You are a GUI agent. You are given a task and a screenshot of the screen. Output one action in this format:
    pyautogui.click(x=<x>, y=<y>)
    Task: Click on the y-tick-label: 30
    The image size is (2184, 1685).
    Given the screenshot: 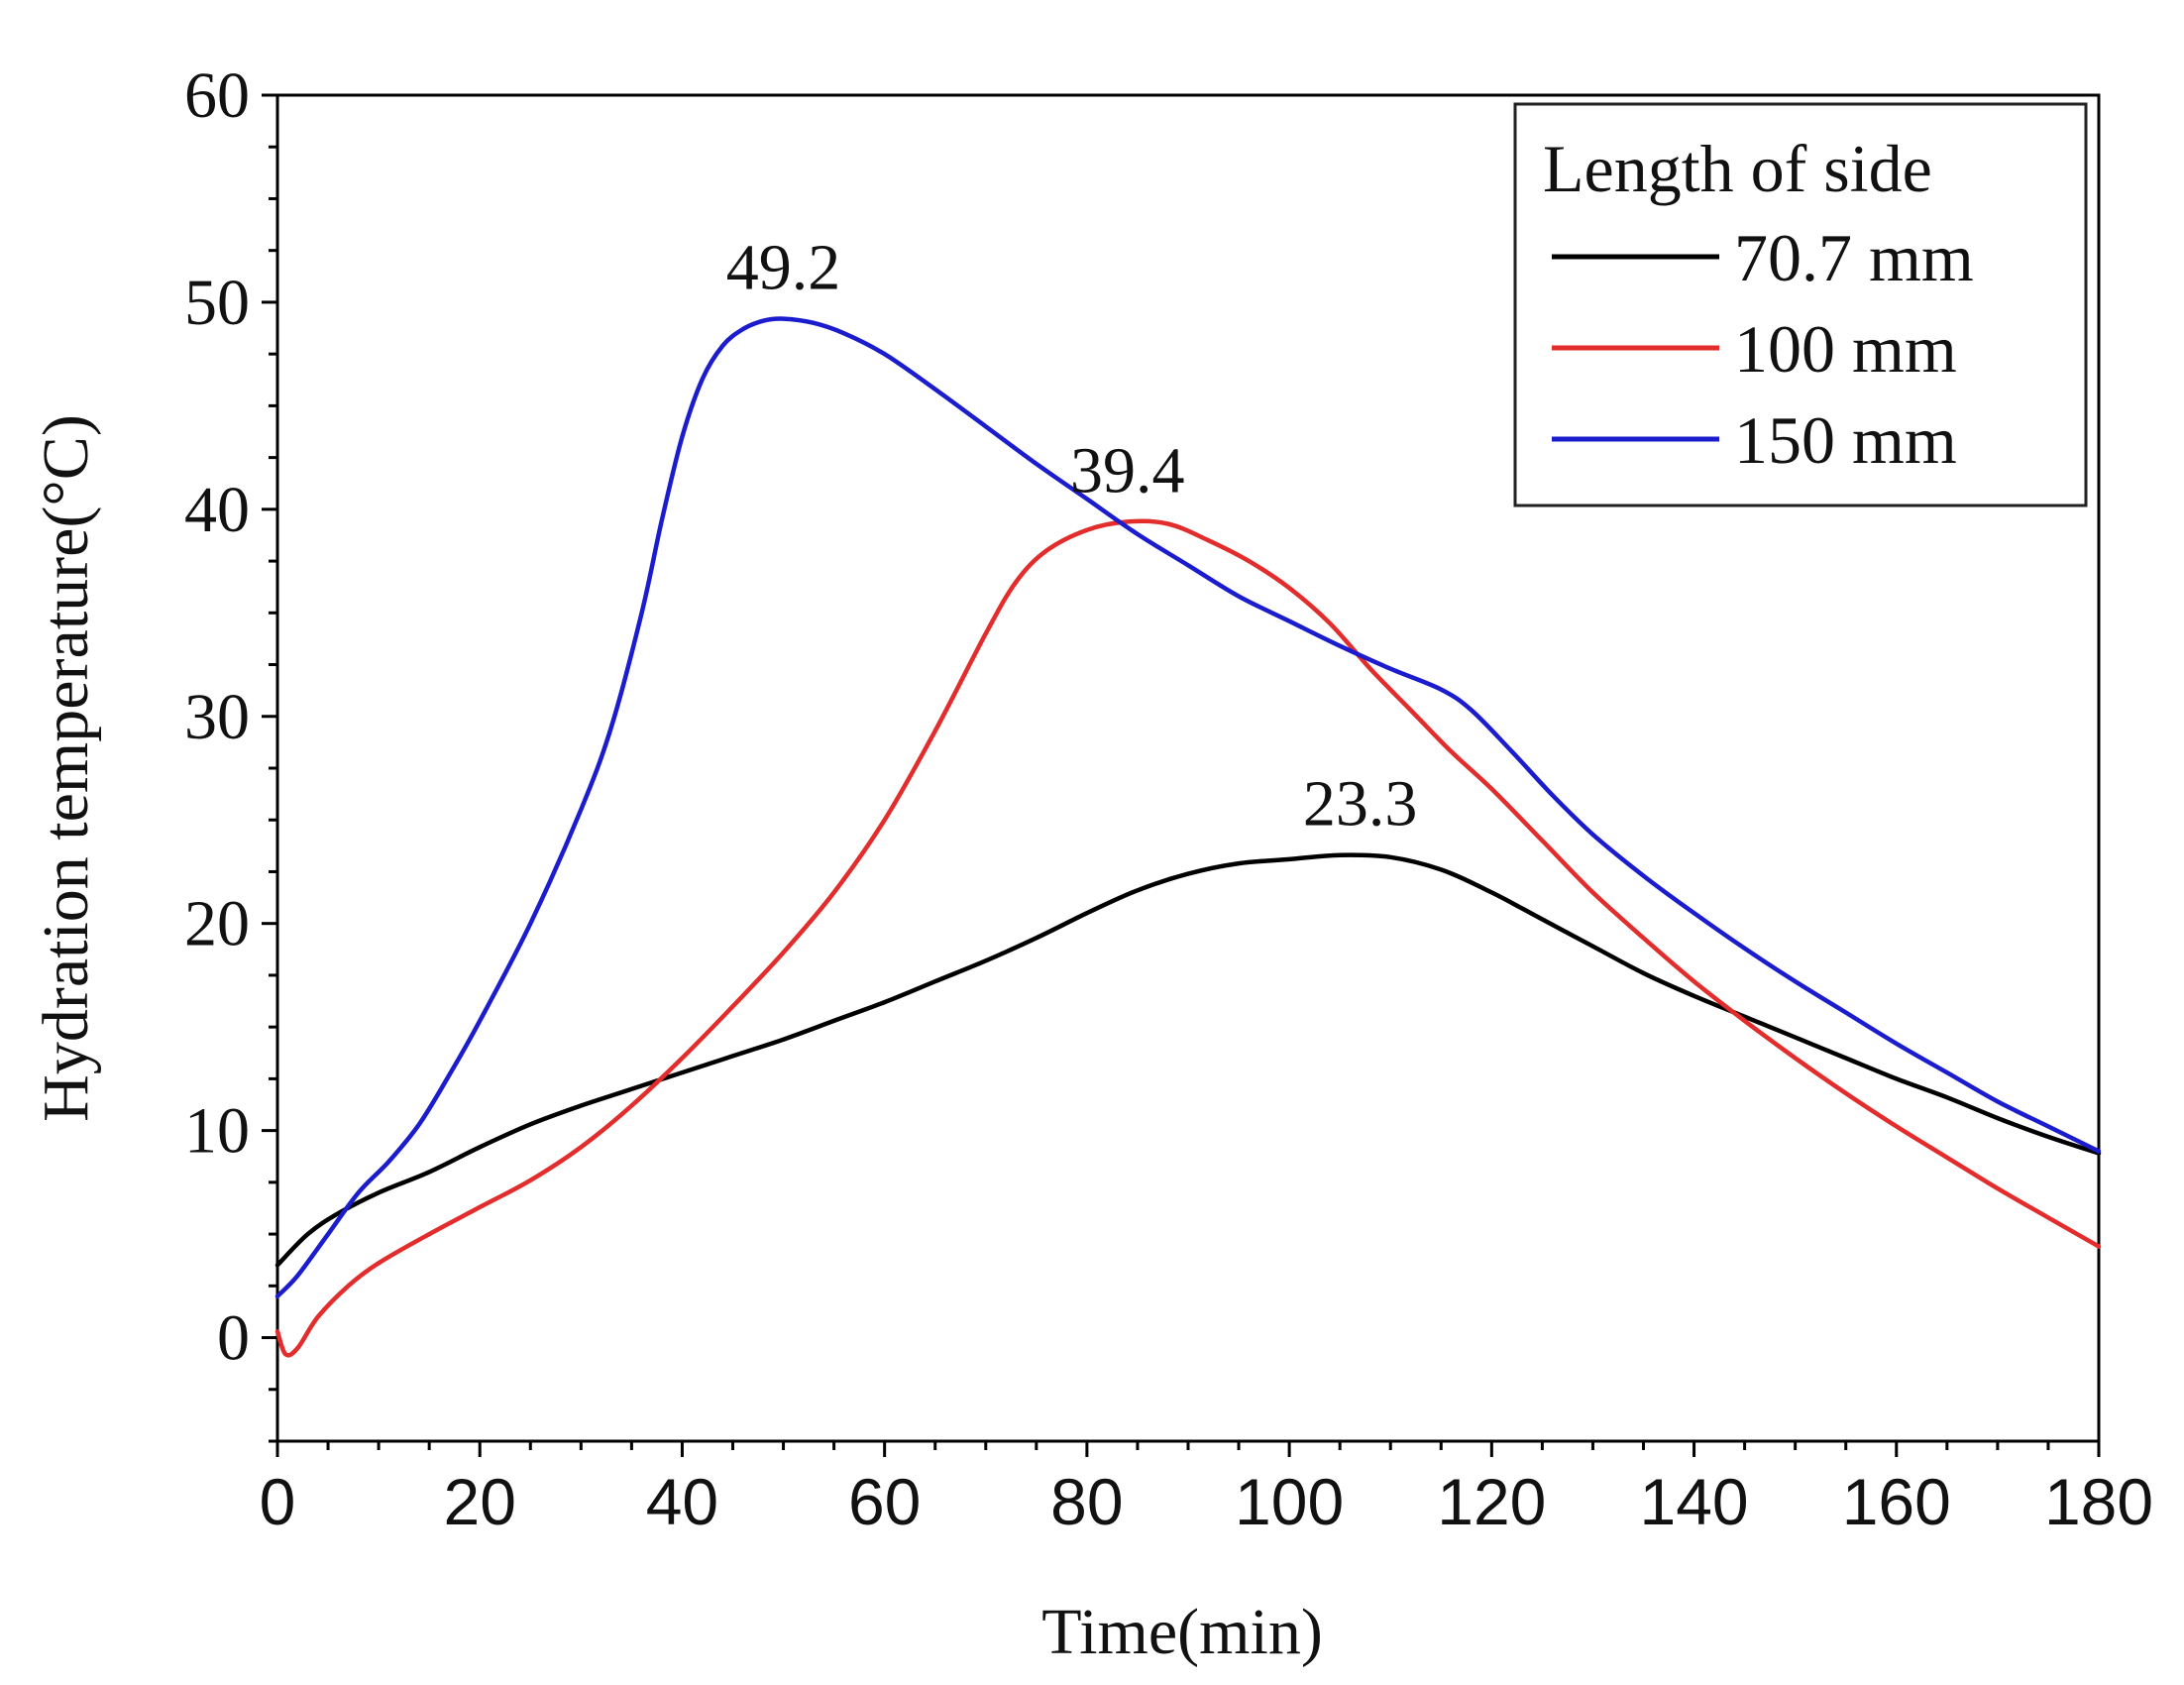 What is the action you would take?
    pyautogui.click(x=217, y=717)
    